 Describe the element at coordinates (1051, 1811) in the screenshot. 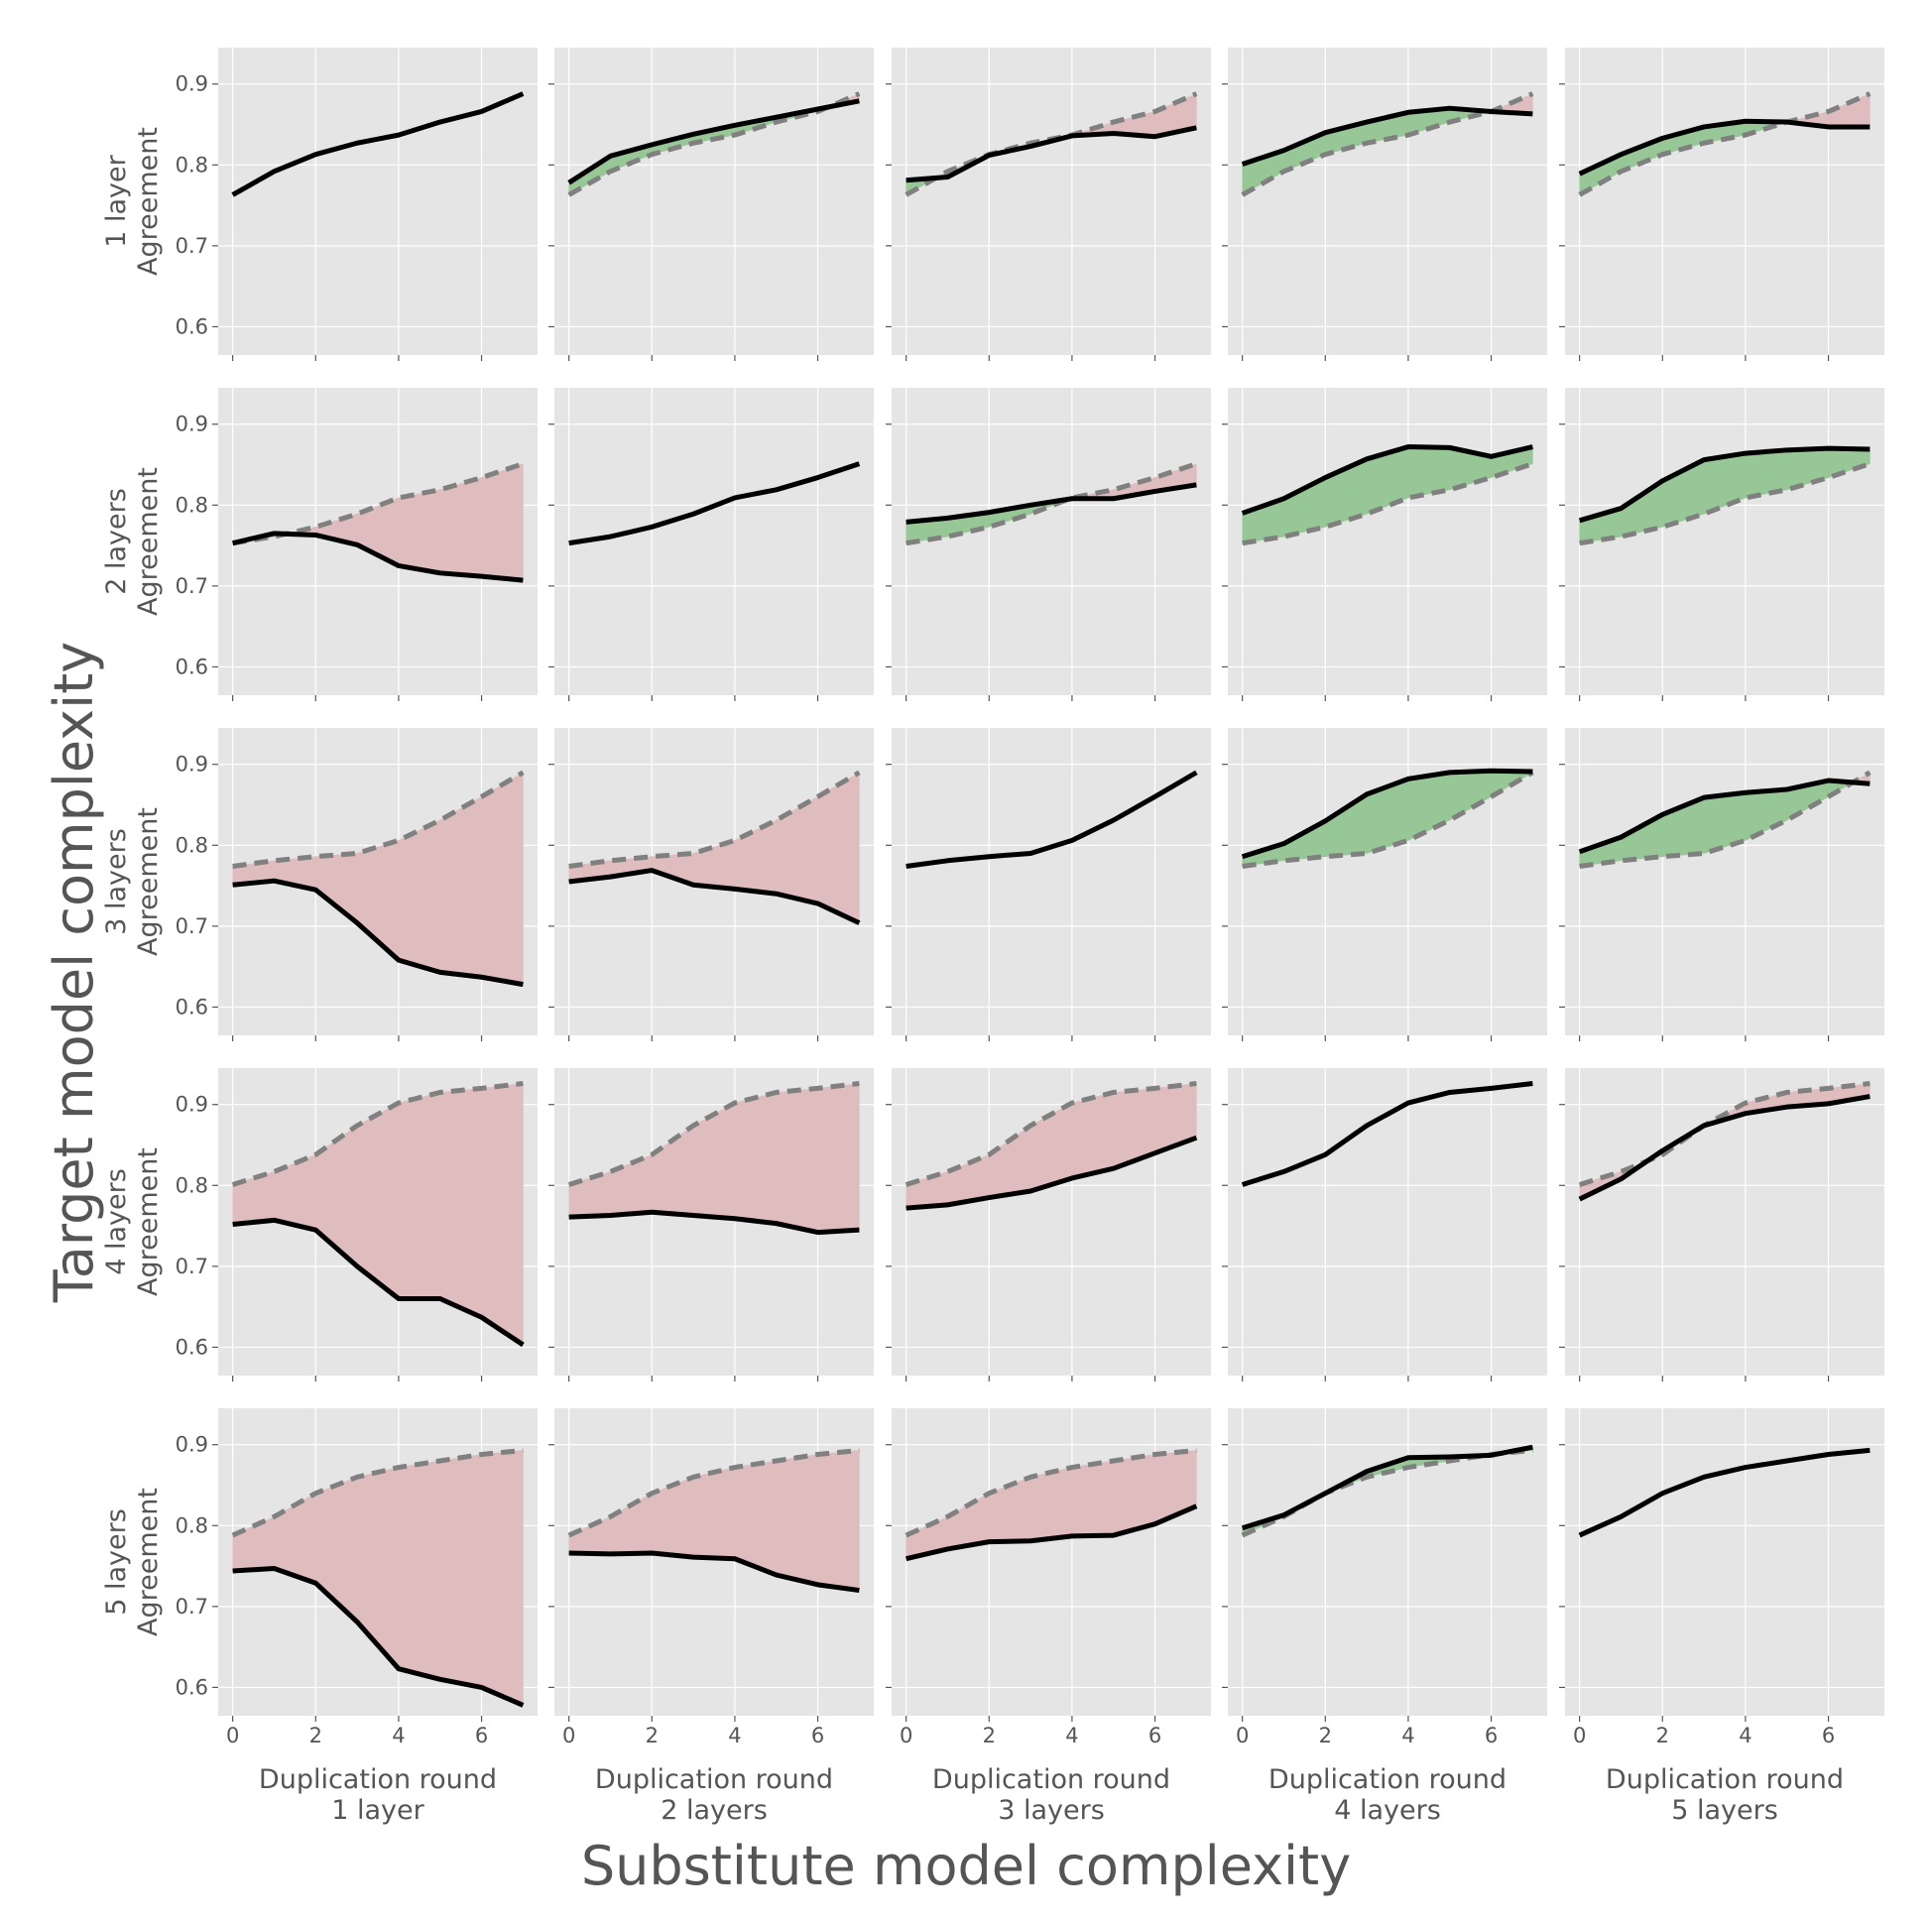

I see `column-label: 3 layers` at that location.